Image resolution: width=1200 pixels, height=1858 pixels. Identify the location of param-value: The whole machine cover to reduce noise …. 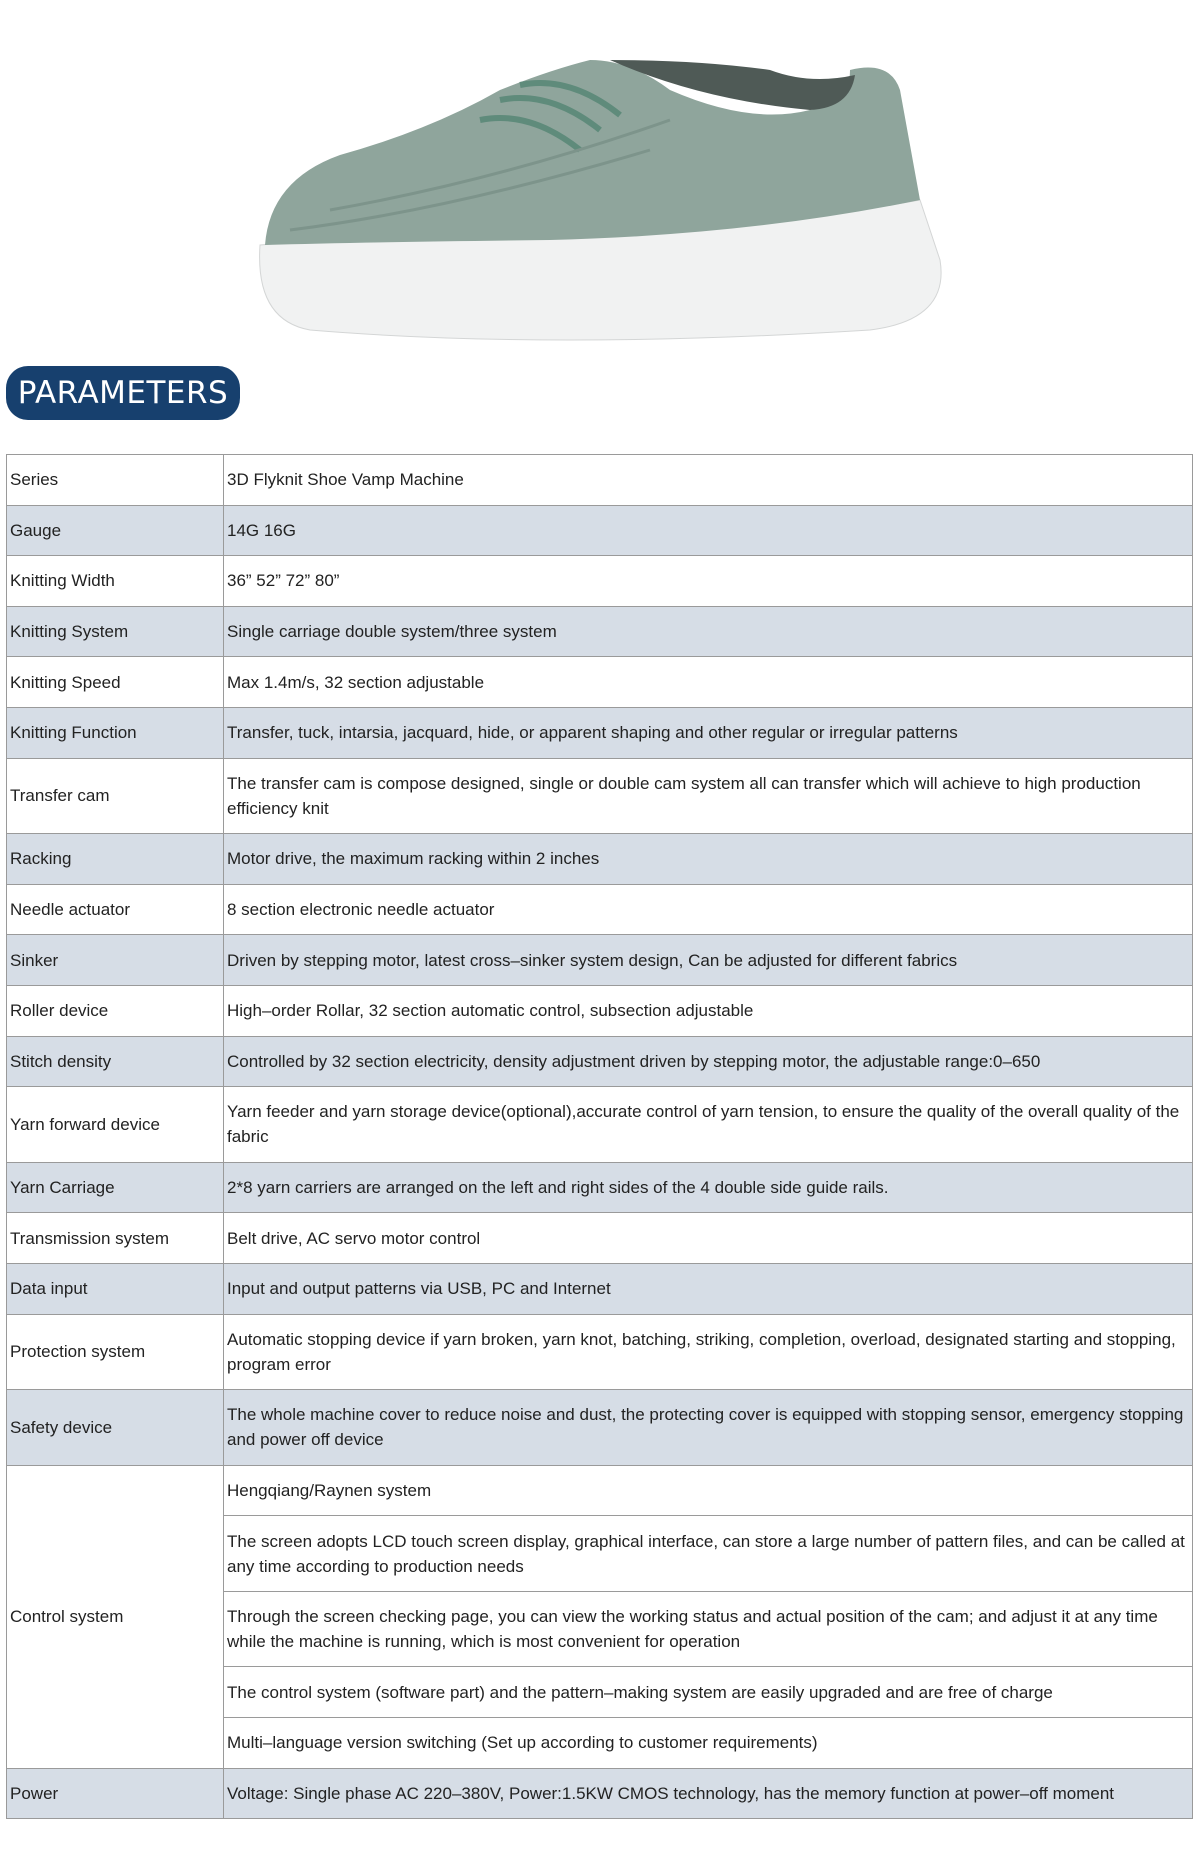
(708, 1427).